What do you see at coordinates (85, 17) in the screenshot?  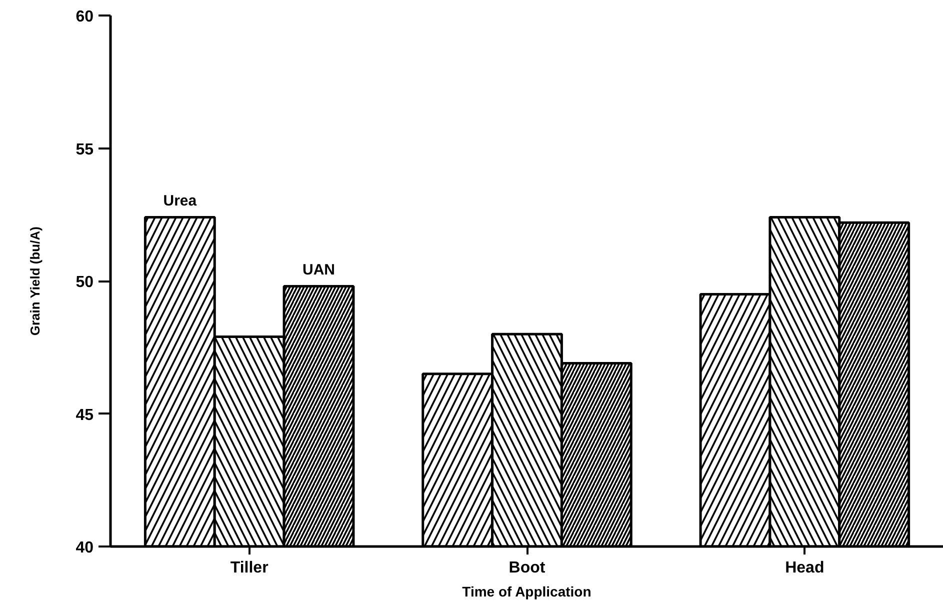 I see `y-tick-label: 60` at bounding box center [85, 17].